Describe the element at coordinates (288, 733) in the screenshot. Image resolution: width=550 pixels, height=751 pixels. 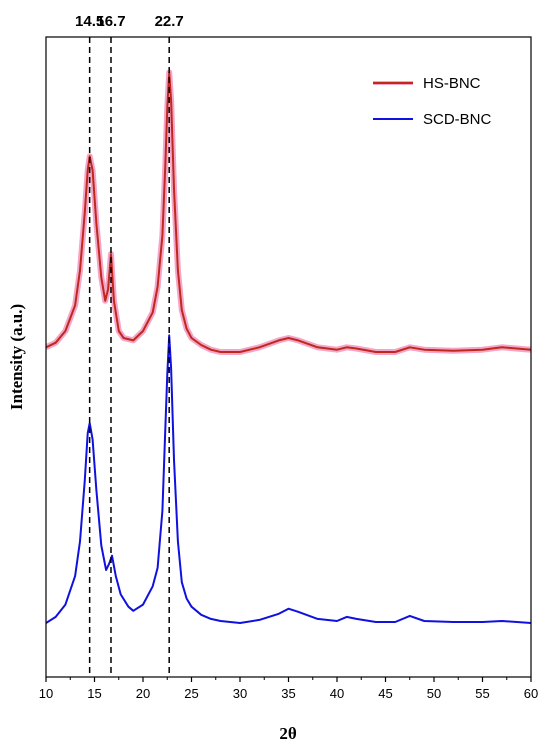
I see `x-axis-title: 2θ` at that location.